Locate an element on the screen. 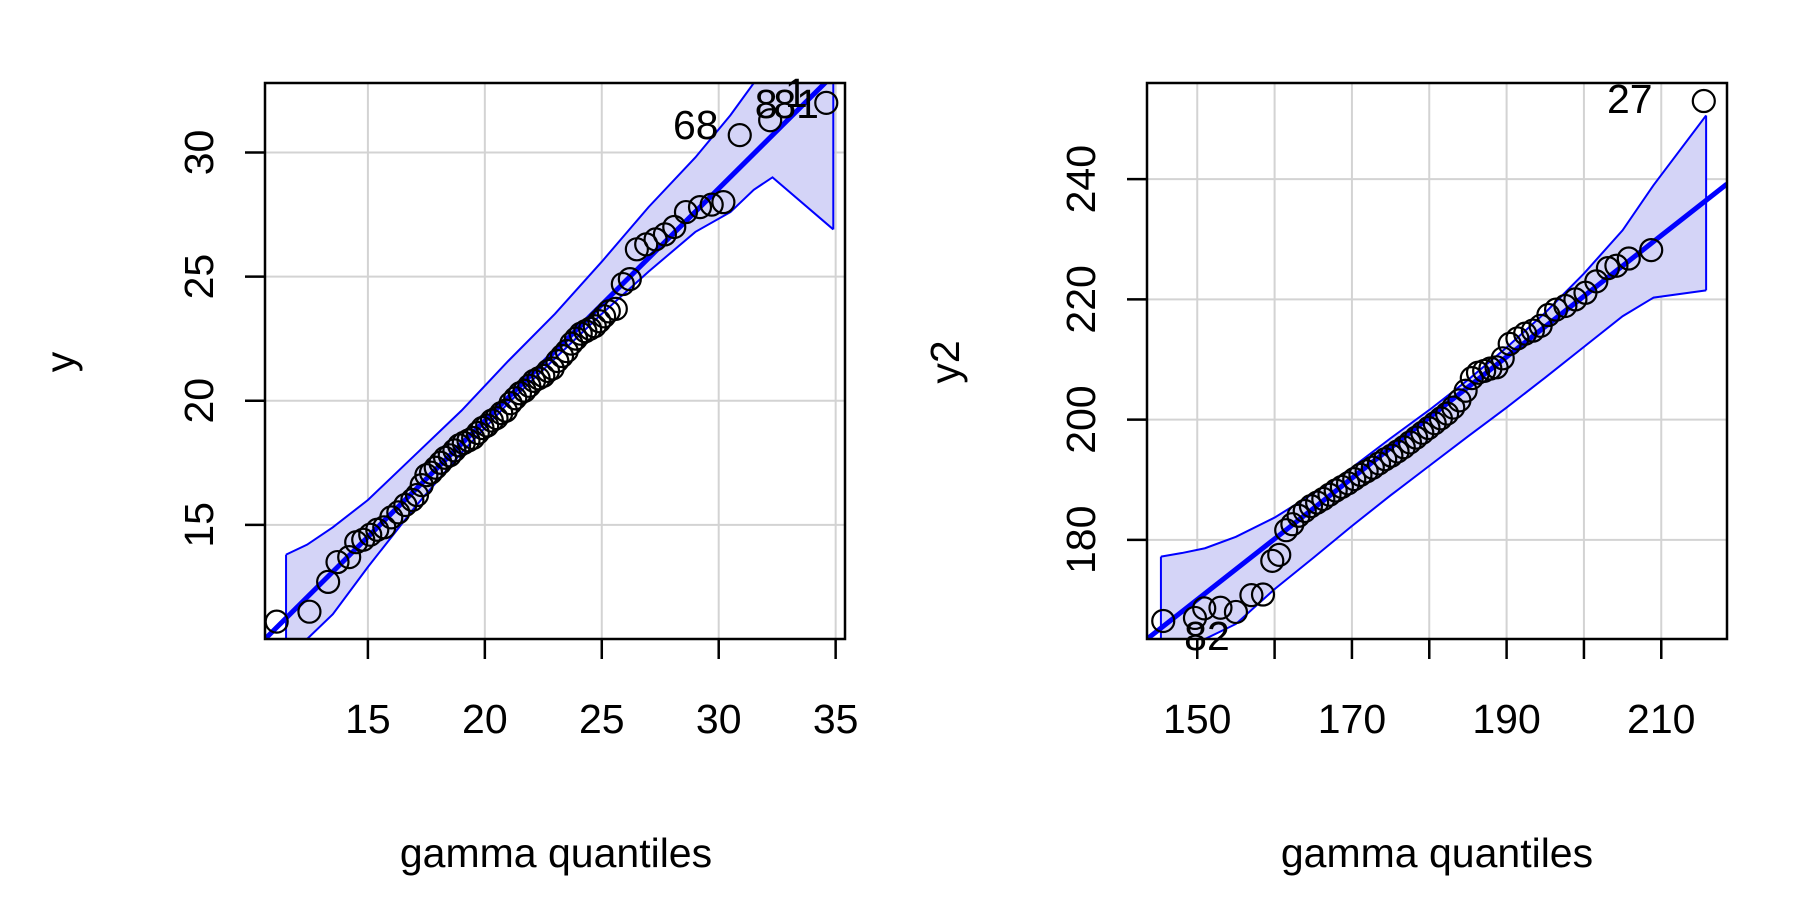 The width and height of the screenshot is (1800, 905). x-tick-label: 190 is located at coordinates (1506, 719).